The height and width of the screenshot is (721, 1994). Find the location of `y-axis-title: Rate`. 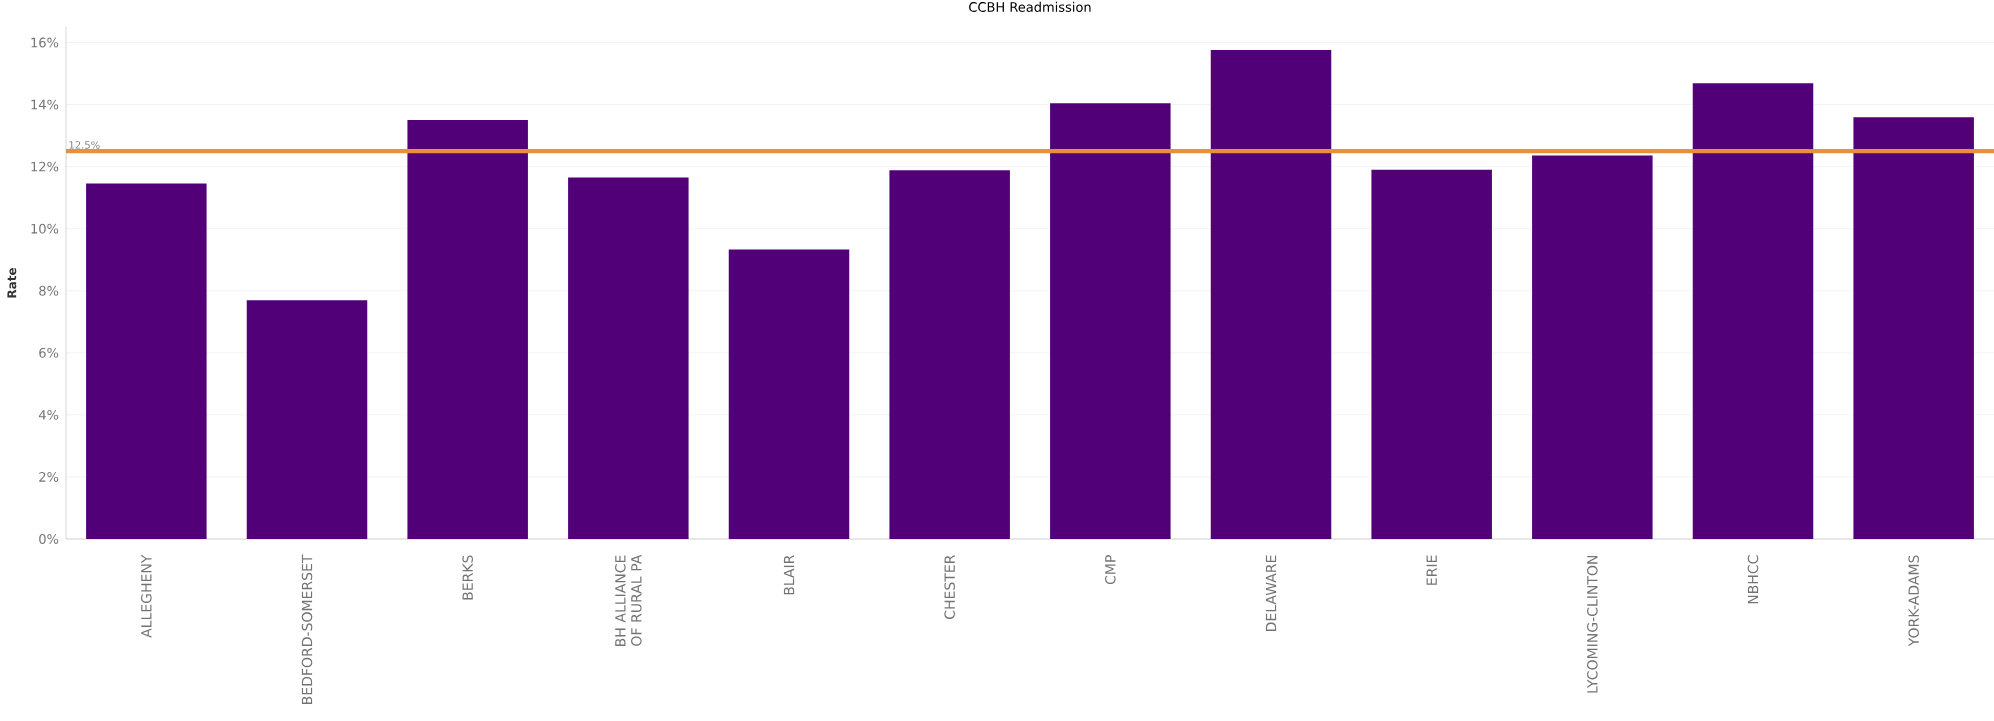

y-axis-title: Rate is located at coordinates (12, 282).